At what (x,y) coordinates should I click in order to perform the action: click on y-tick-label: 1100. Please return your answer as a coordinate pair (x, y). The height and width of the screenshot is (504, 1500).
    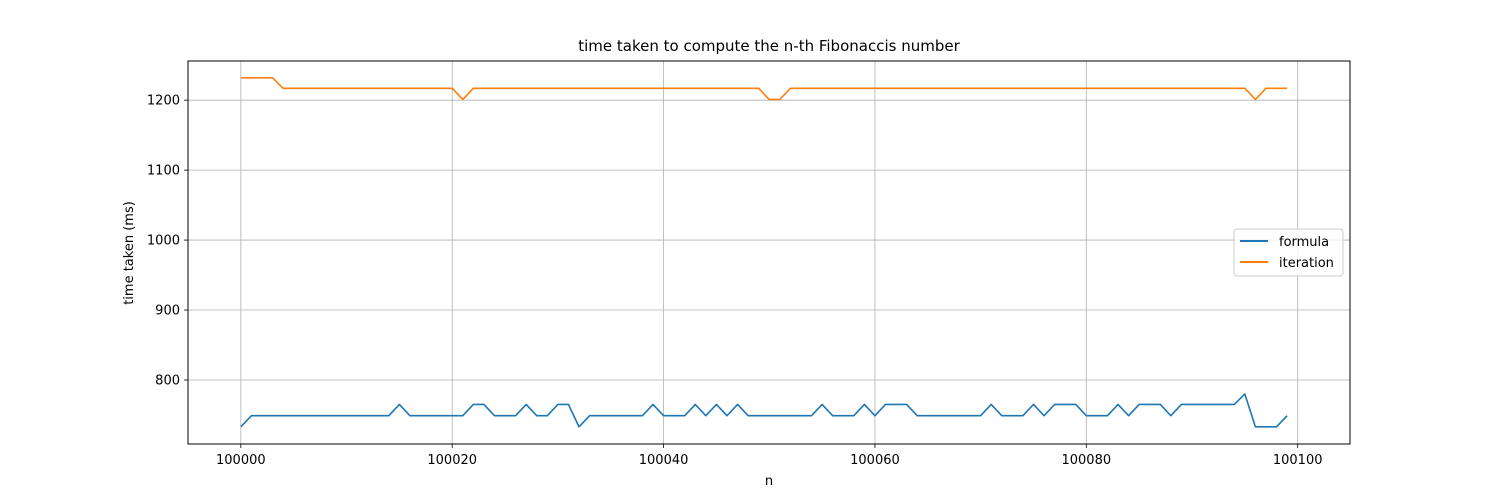
    Looking at the image, I should click on (163, 171).